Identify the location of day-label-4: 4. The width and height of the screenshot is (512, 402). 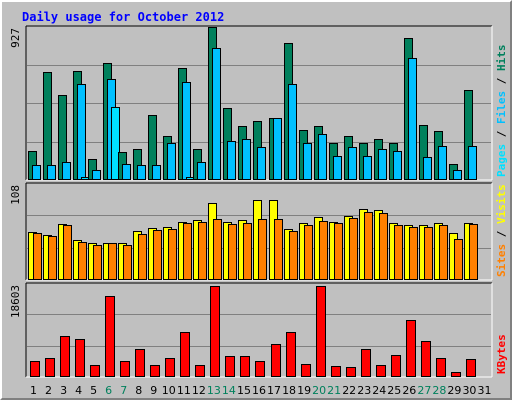
(78, 390).